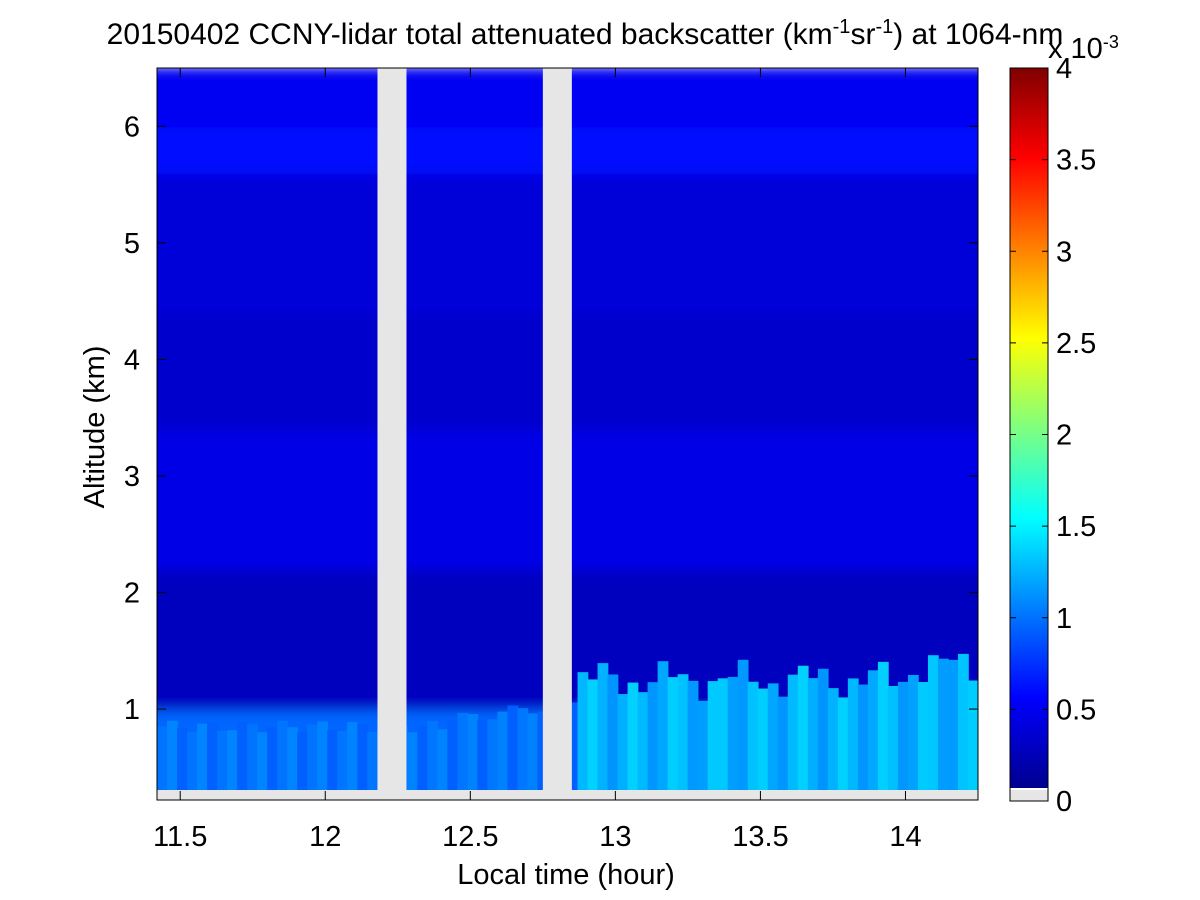  Describe the element at coordinates (1064, 802) in the screenshot. I see `colorbar-tick-label: 0` at that location.